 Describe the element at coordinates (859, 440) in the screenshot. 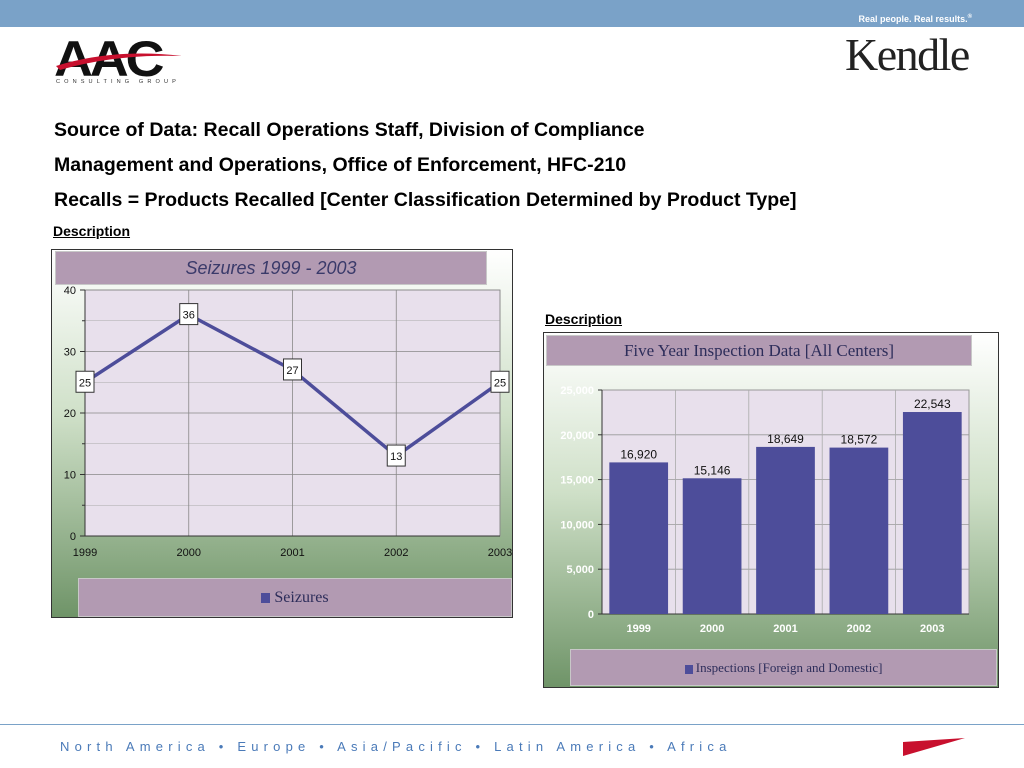

I see `data-label: 18,572` at that location.